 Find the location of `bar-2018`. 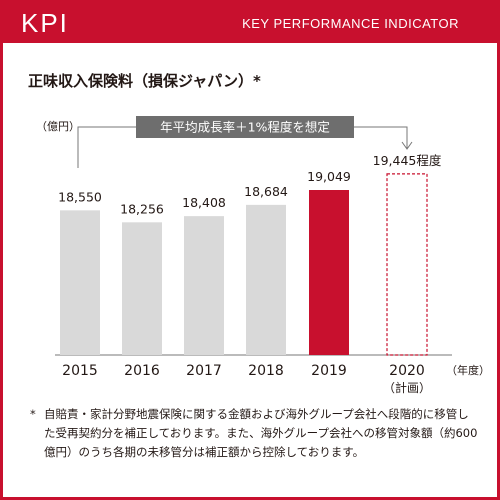

bar-2018 is located at coordinates (266, 279).